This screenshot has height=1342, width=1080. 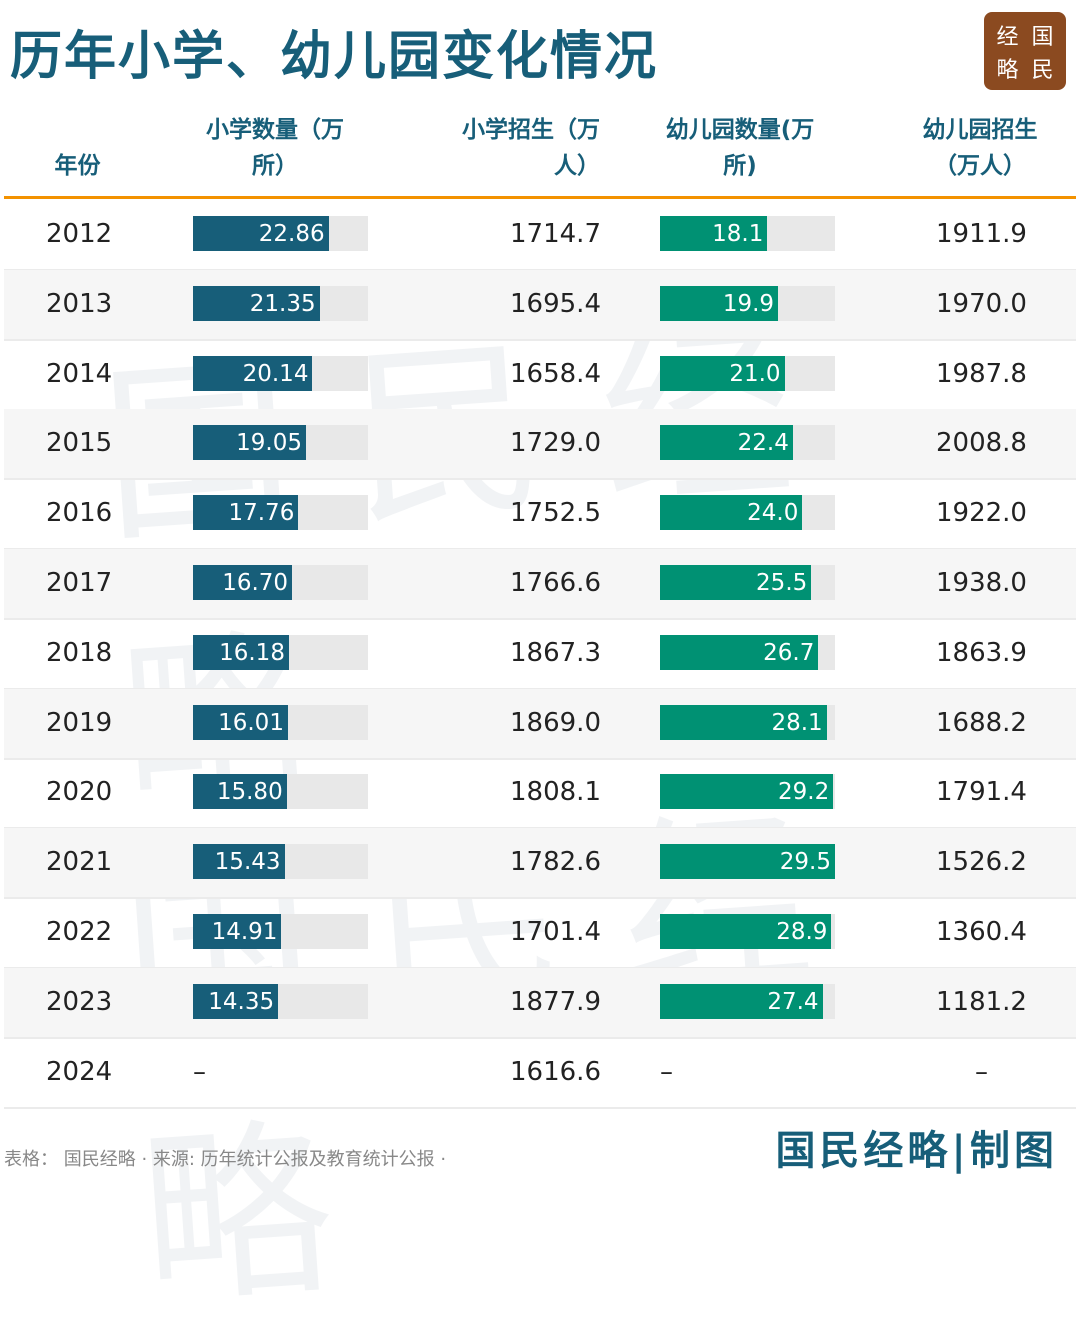 What do you see at coordinates (738, 234) in the screenshot?
I see `bar-label: 18.1` at bounding box center [738, 234].